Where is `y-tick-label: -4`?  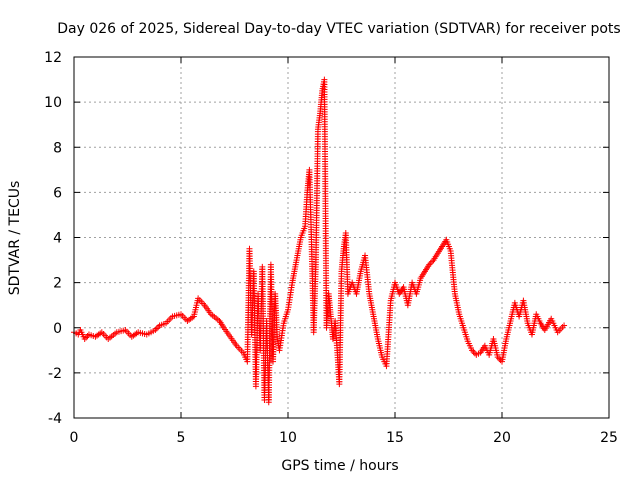 y-tick-label: -4 is located at coordinates (55, 419).